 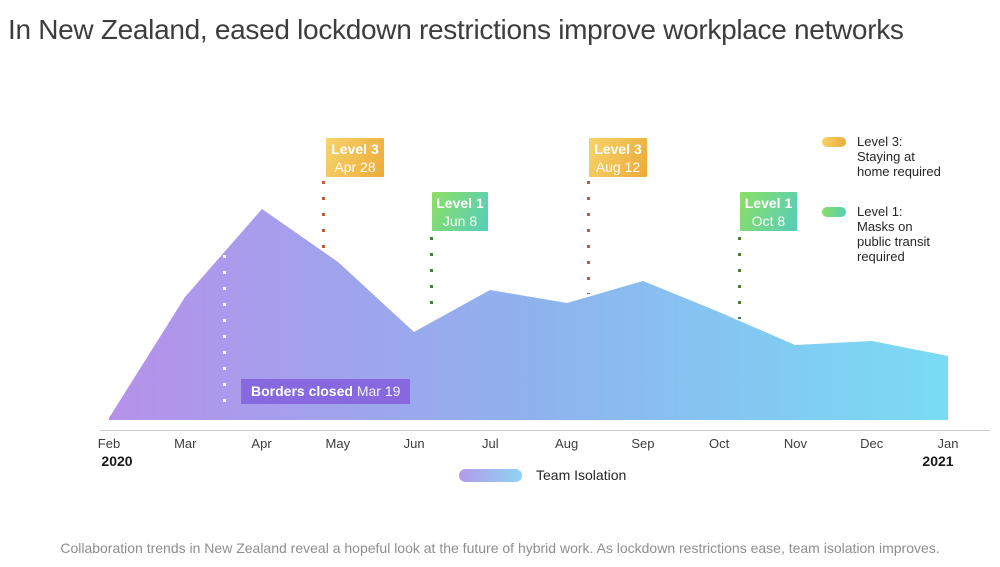 I want to click on legend-line: Level 1:, so click(x=880, y=211).